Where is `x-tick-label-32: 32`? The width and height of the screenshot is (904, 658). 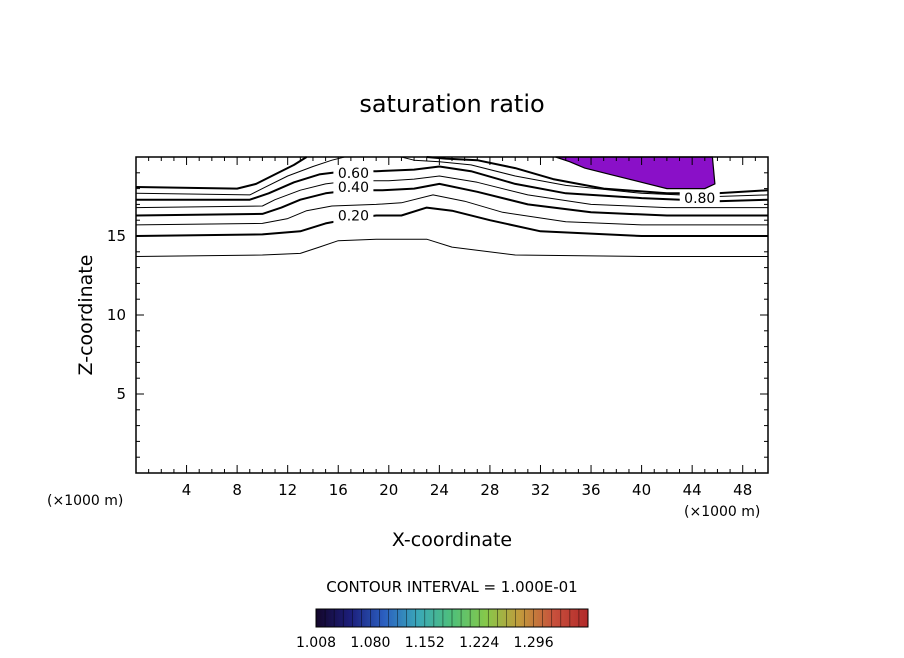
x-tick-label-32: 32 is located at coordinates (540, 490).